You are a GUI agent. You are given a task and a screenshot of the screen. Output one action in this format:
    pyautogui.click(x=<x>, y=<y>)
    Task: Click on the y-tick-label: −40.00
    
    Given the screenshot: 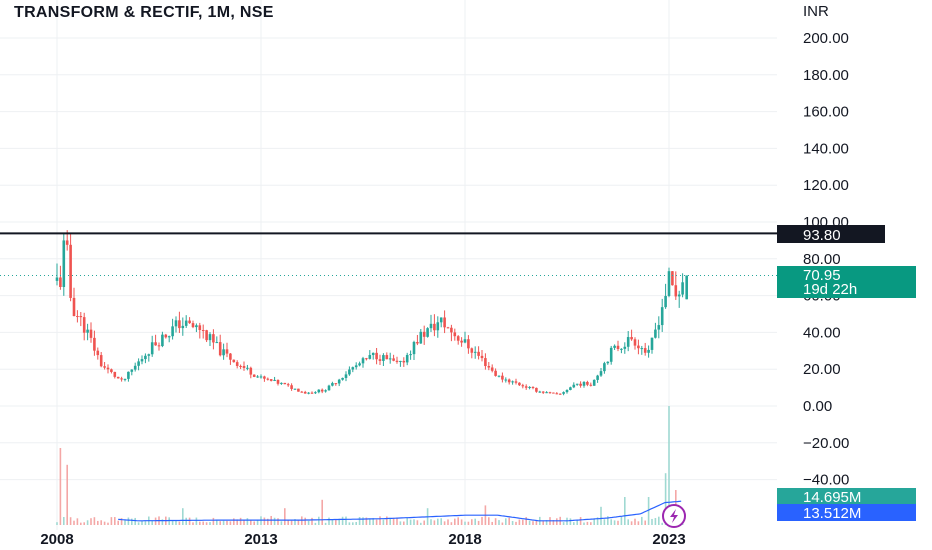 What is the action you would take?
    pyautogui.click(x=826, y=480)
    